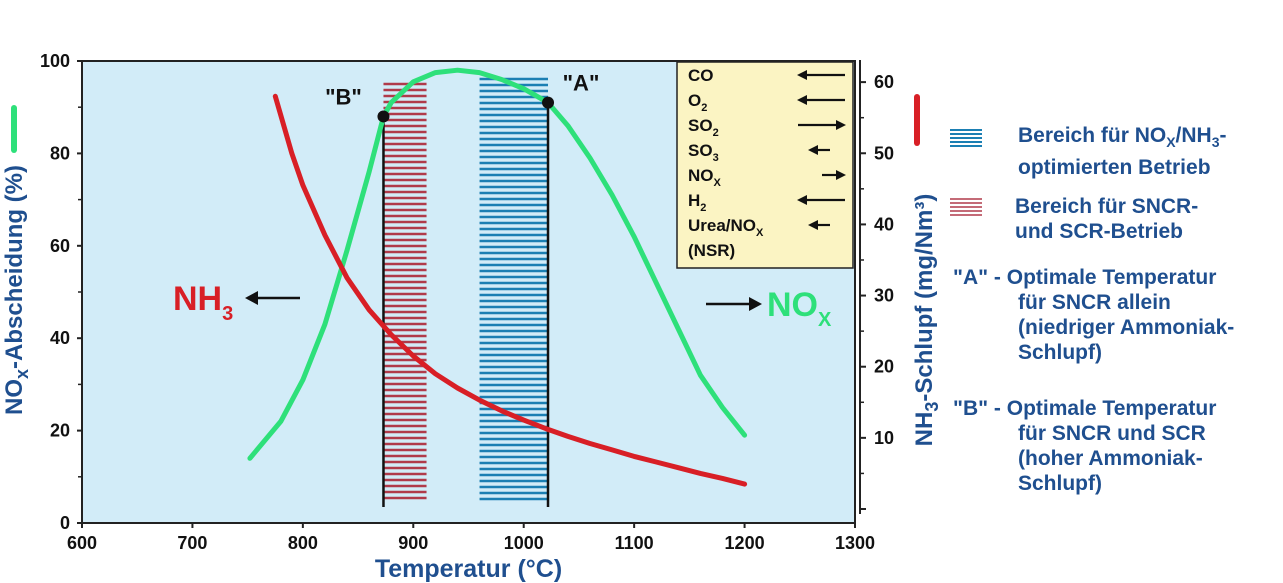 The width and height of the screenshot is (1283, 583). What do you see at coordinates (524, 543) in the screenshot?
I see `x-tick-label: 1000` at bounding box center [524, 543].